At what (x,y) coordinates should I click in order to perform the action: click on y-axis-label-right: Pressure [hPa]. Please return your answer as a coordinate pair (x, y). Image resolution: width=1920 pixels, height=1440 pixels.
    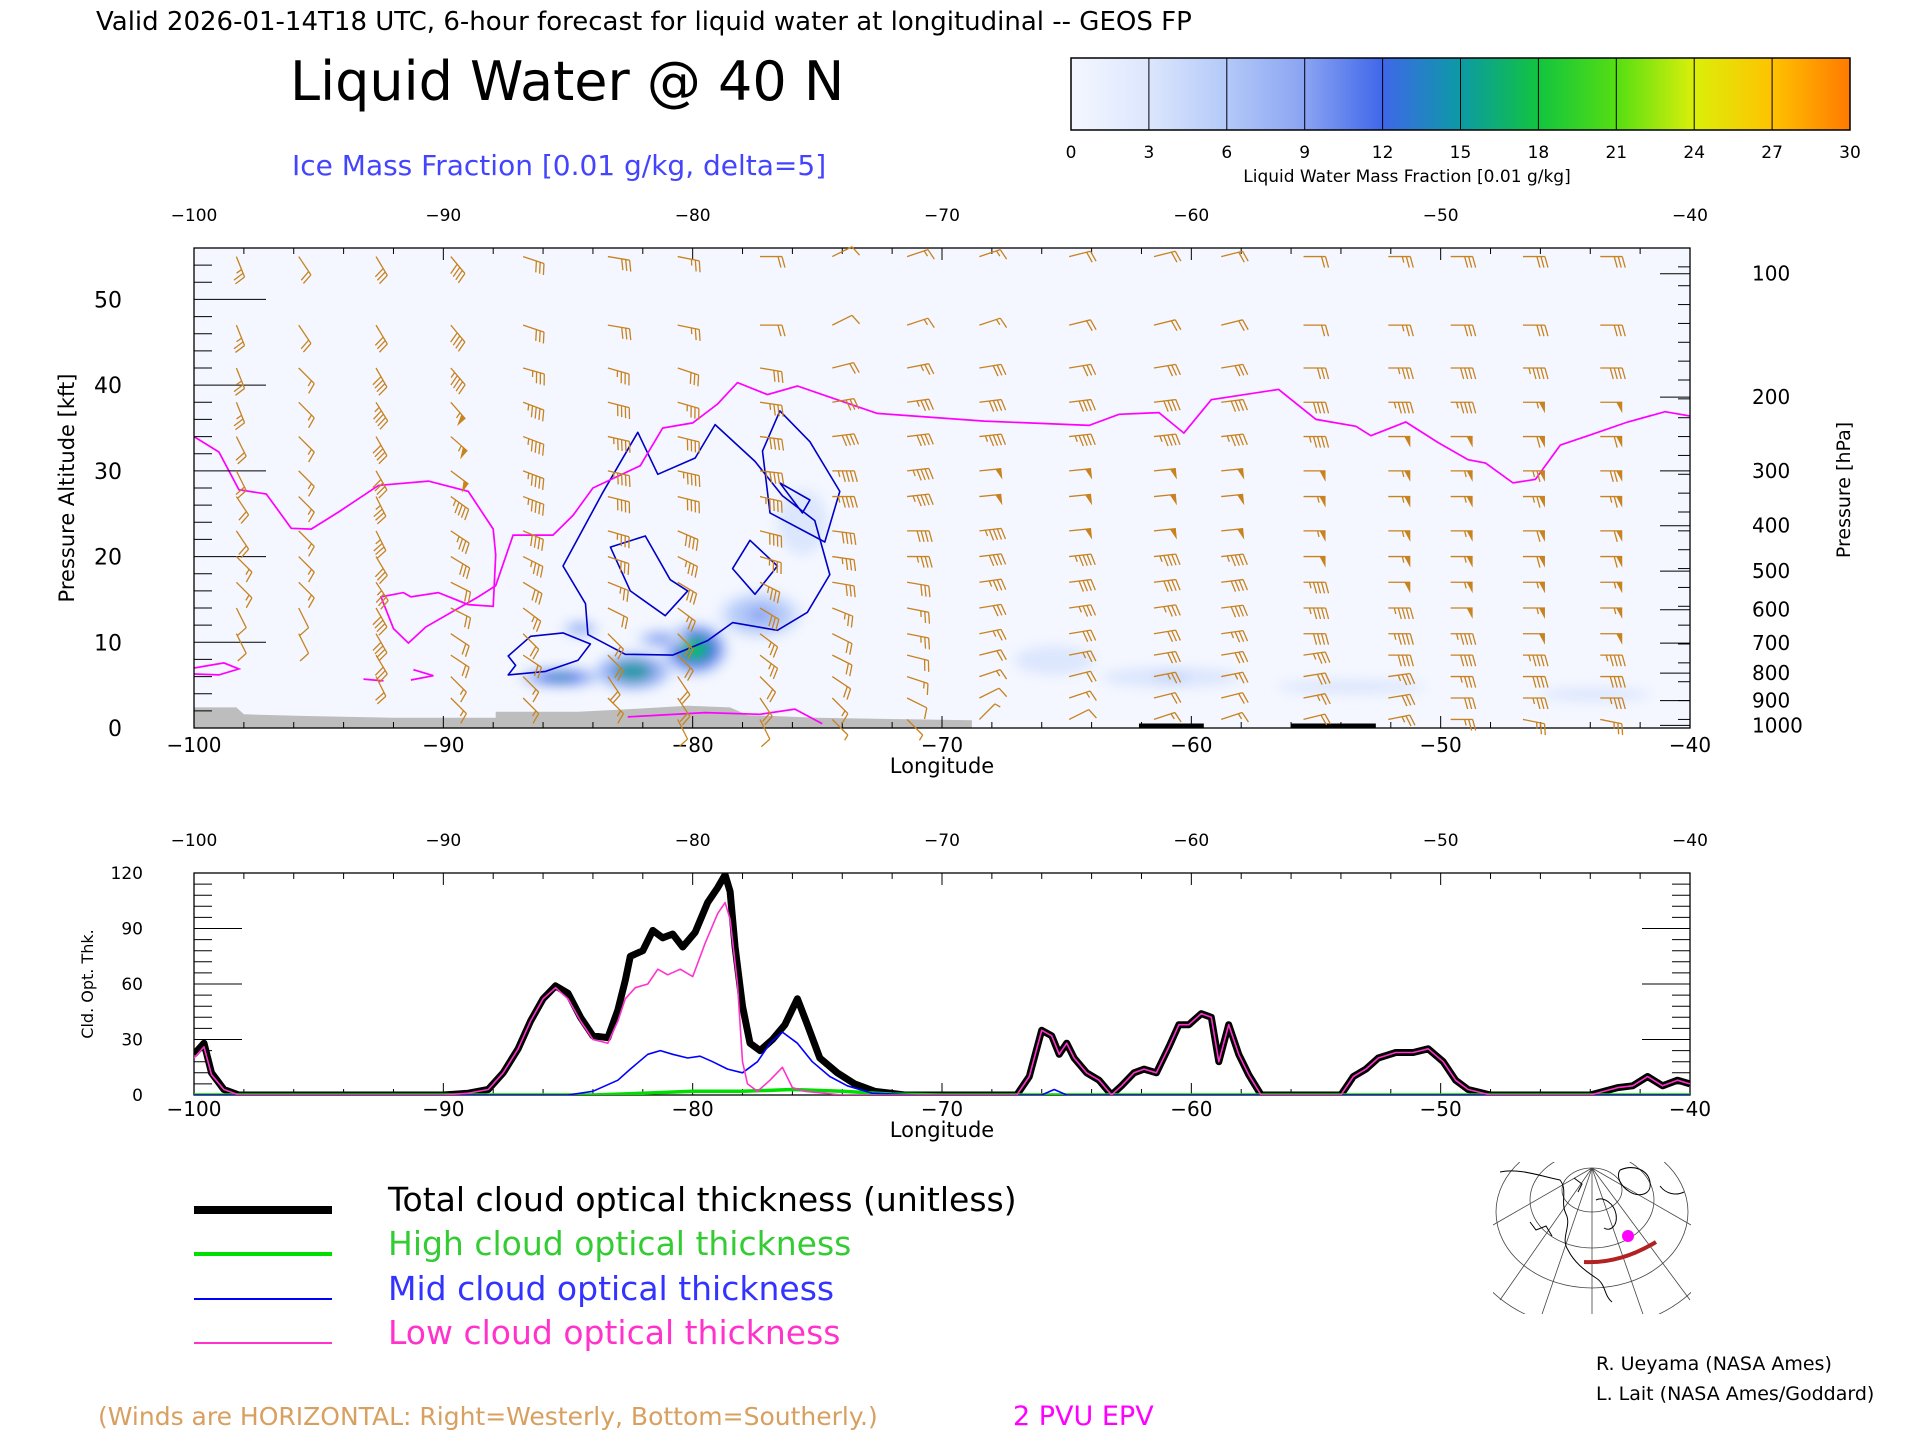
    Looking at the image, I should click on (1844, 490).